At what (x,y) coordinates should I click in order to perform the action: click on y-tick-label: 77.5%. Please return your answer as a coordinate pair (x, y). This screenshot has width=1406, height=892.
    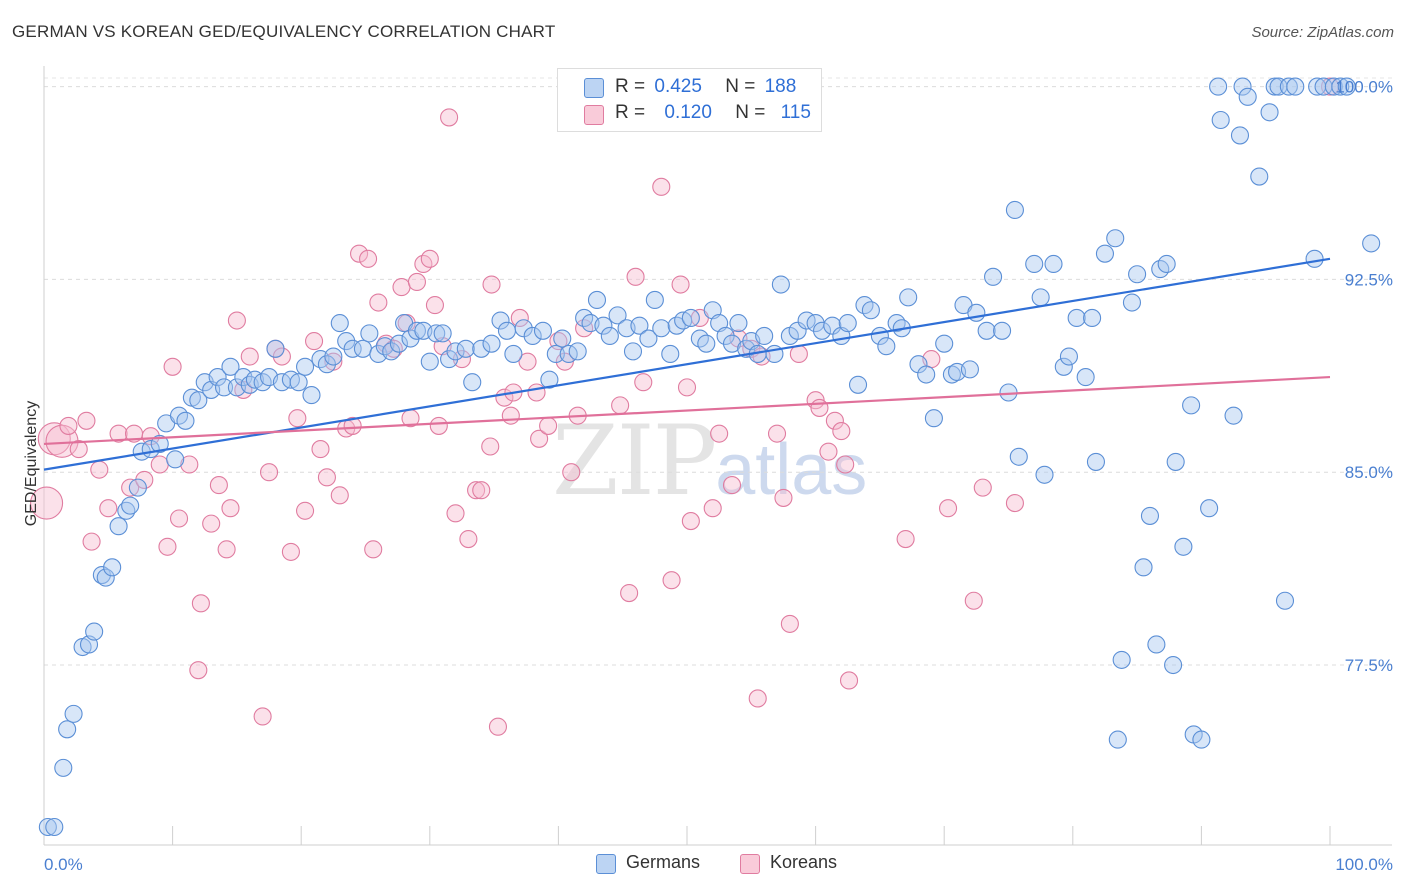
    Looking at the image, I should click on (1369, 665).